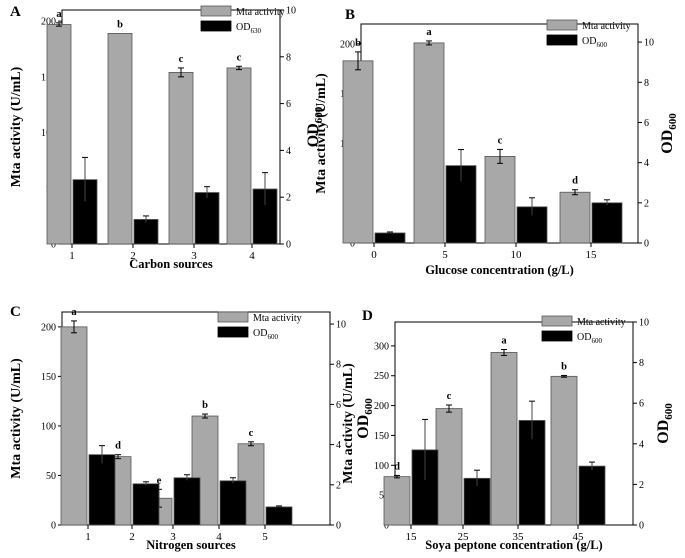  What do you see at coordinates (15, 312) in the screenshot?
I see `panel-label: C` at bounding box center [15, 312].